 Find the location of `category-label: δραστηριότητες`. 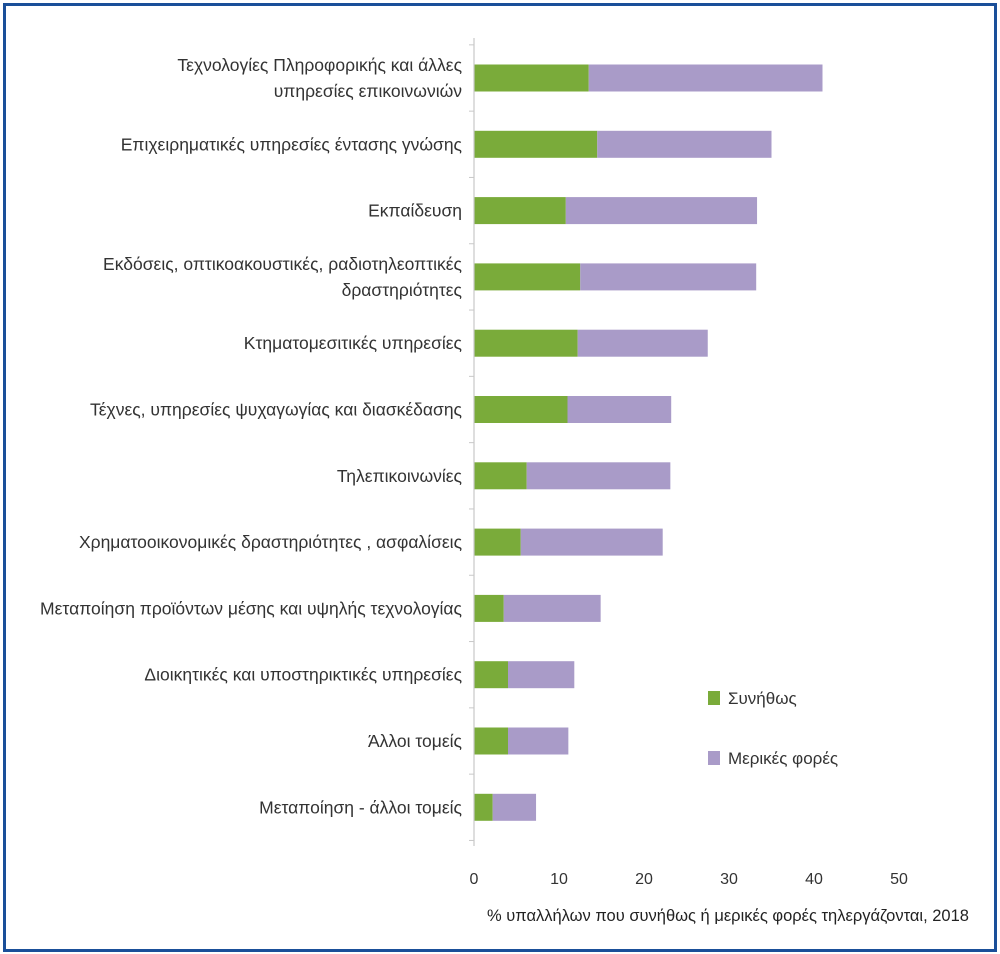

category-label: δραστηριότητες is located at coordinates (402, 290).